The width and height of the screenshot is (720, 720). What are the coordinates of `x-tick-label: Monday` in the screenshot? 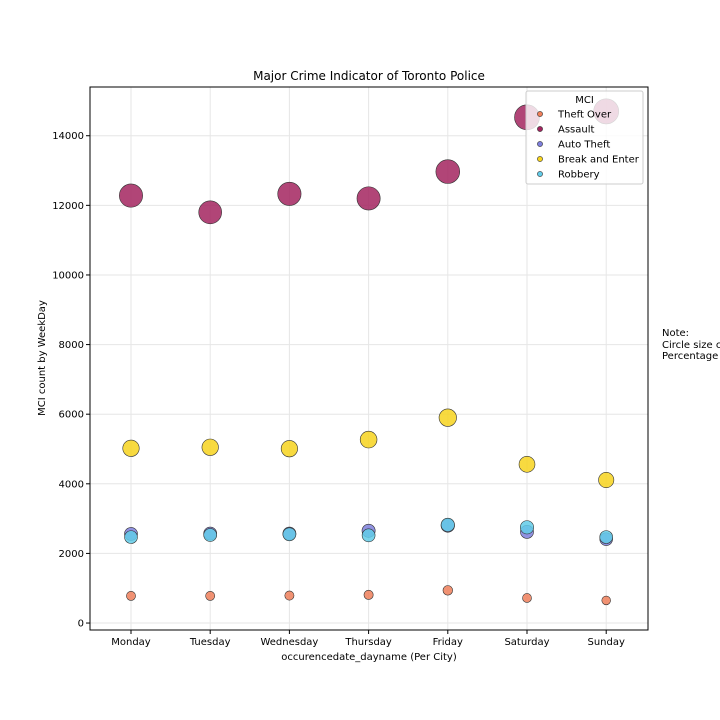 It's located at (131, 642).